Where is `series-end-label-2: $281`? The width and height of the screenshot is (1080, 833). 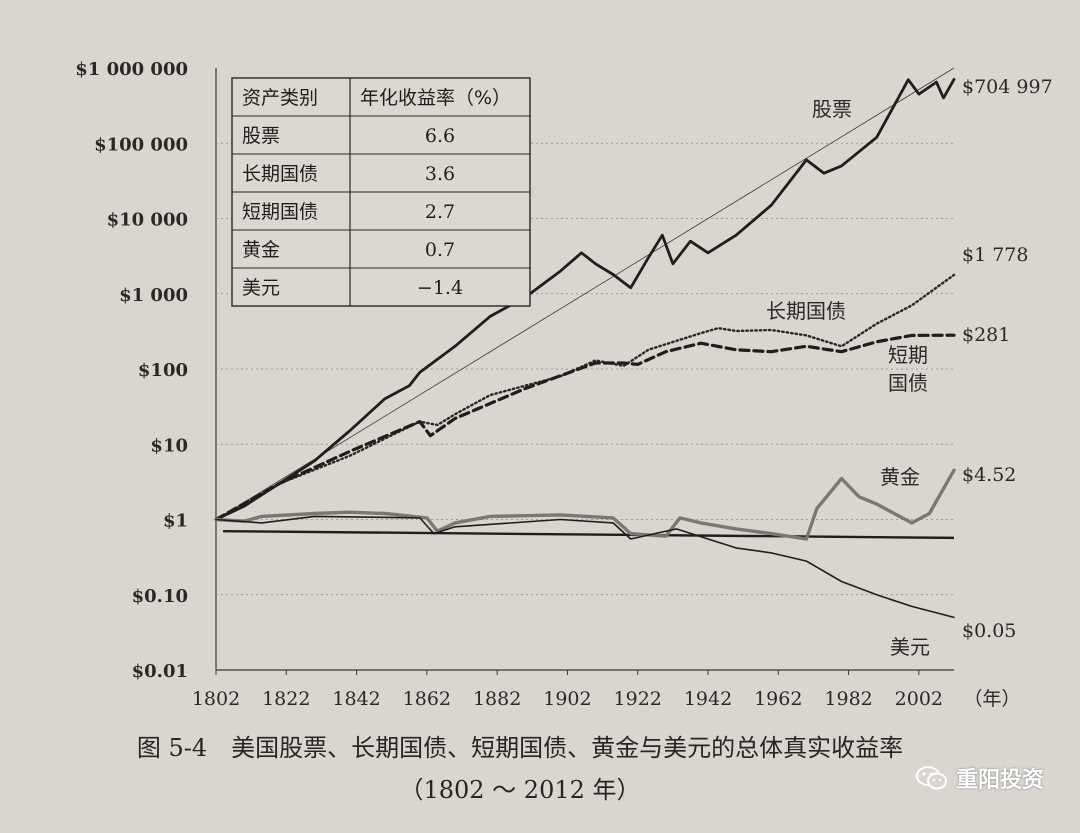
series-end-label-2: $281 is located at coordinates (986, 335).